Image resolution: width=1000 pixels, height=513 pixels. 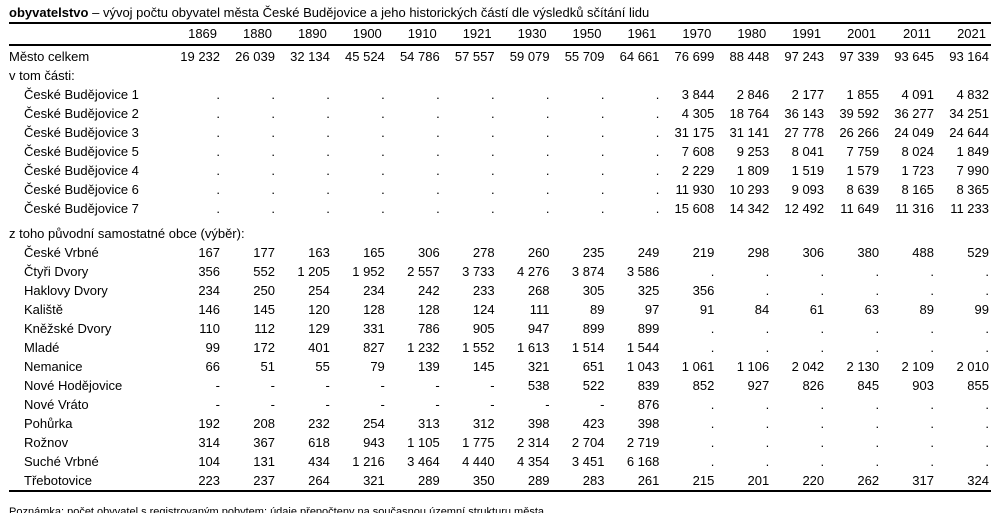 I want to click on row-label: Město celkem, so click(x=49, y=56).